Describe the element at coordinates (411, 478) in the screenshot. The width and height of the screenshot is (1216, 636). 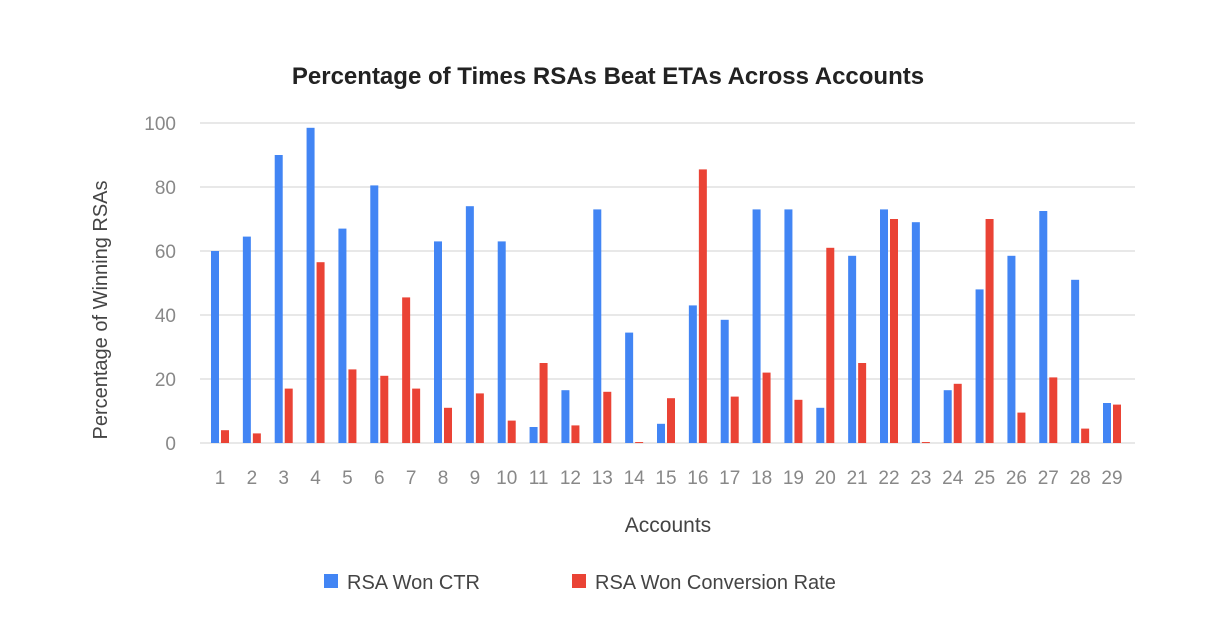
I see `x-tick-label: 7` at that location.